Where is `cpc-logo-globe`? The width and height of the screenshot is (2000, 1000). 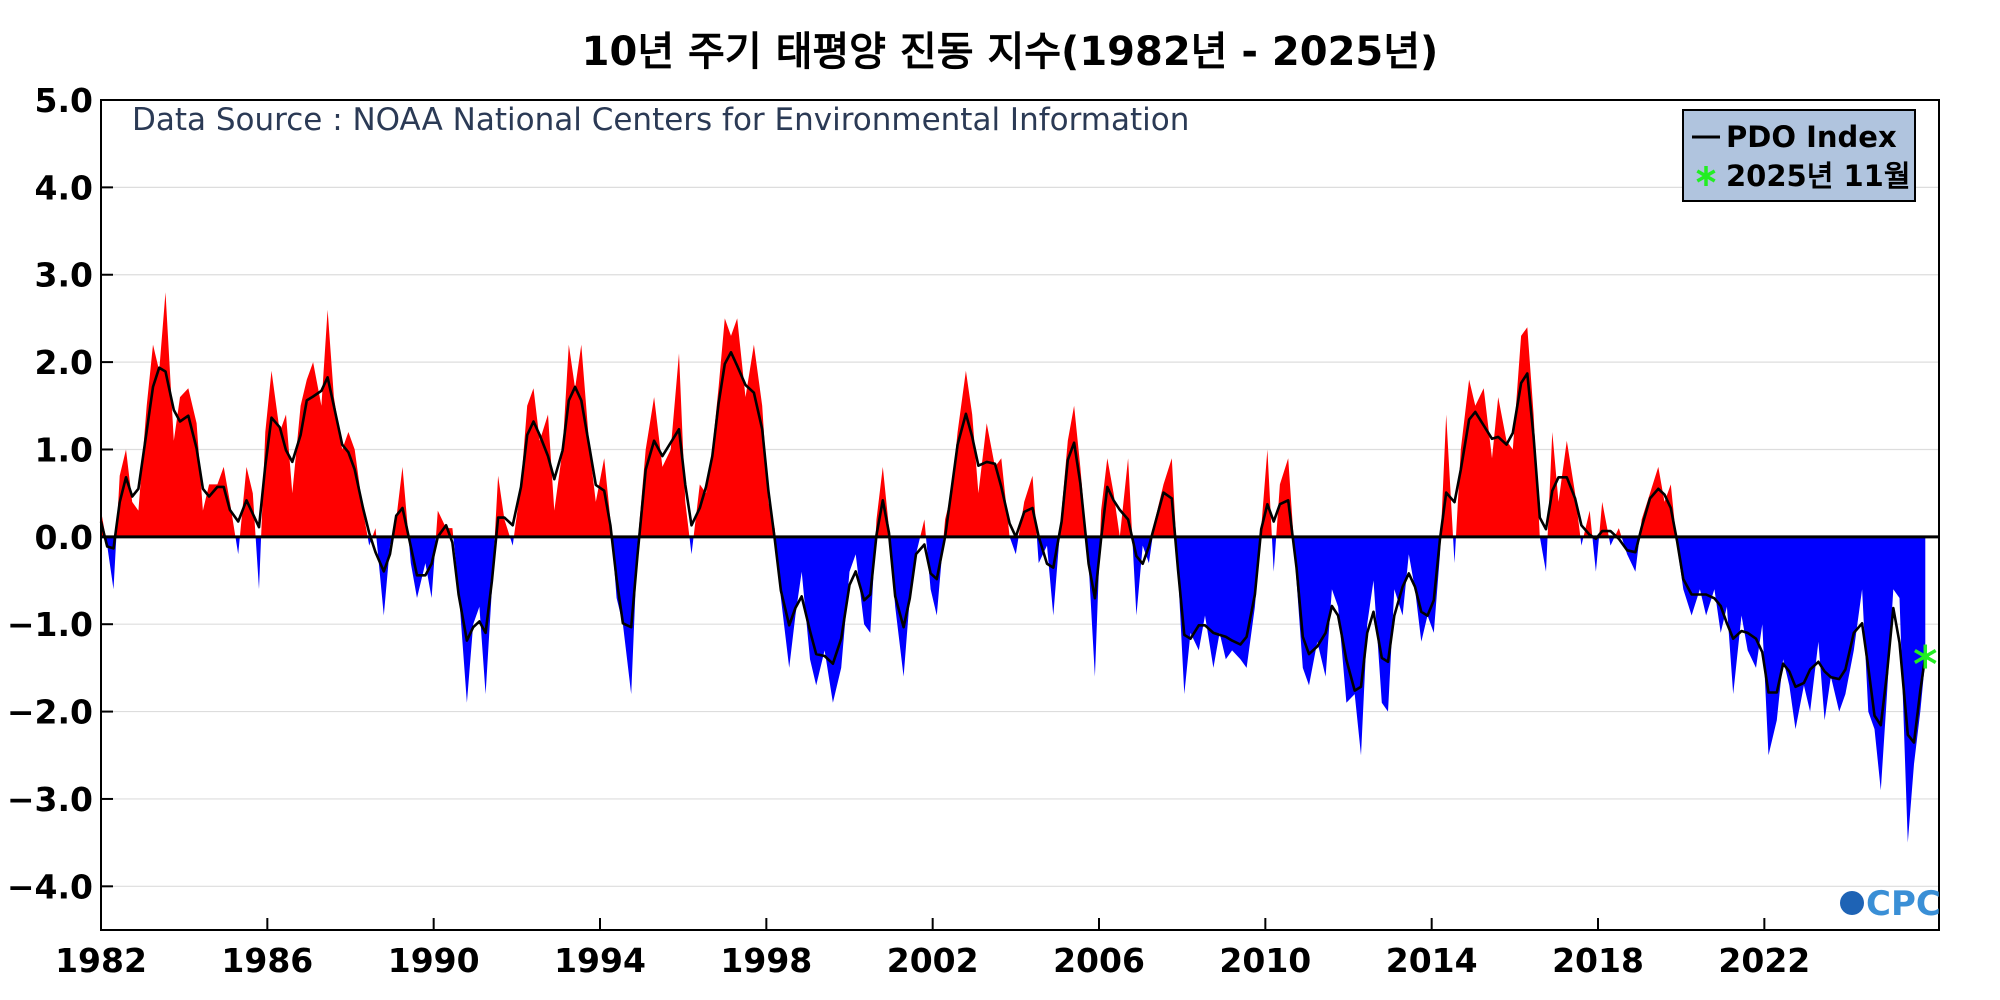 cpc-logo-globe is located at coordinates (1852, 903).